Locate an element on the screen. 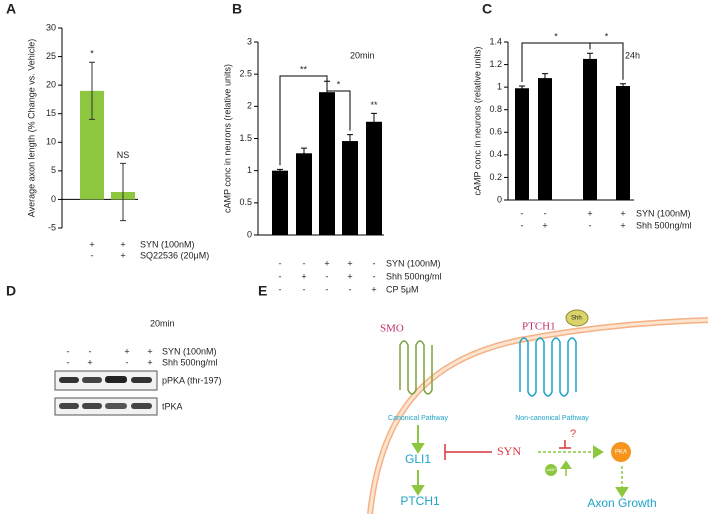 The width and height of the screenshot is (708, 514). panel-letter: E is located at coordinates (262, 291).